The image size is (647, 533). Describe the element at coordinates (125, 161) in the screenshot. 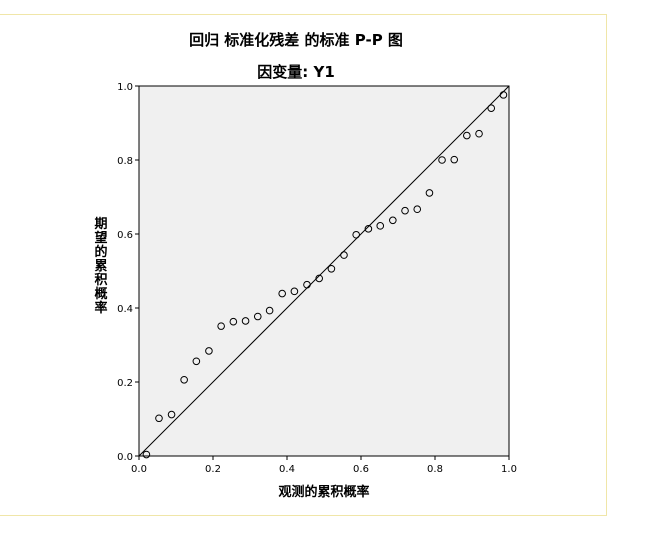

I see `y-tick-label: 0.8` at that location.